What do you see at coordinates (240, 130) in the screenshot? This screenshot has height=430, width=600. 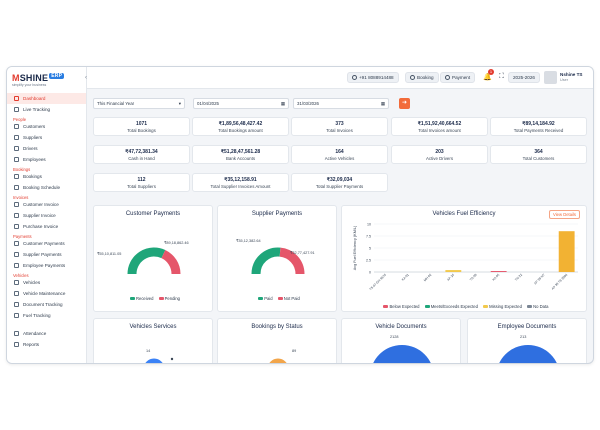 I see `stat-label: Total Bookings amount` at bounding box center [240, 130].